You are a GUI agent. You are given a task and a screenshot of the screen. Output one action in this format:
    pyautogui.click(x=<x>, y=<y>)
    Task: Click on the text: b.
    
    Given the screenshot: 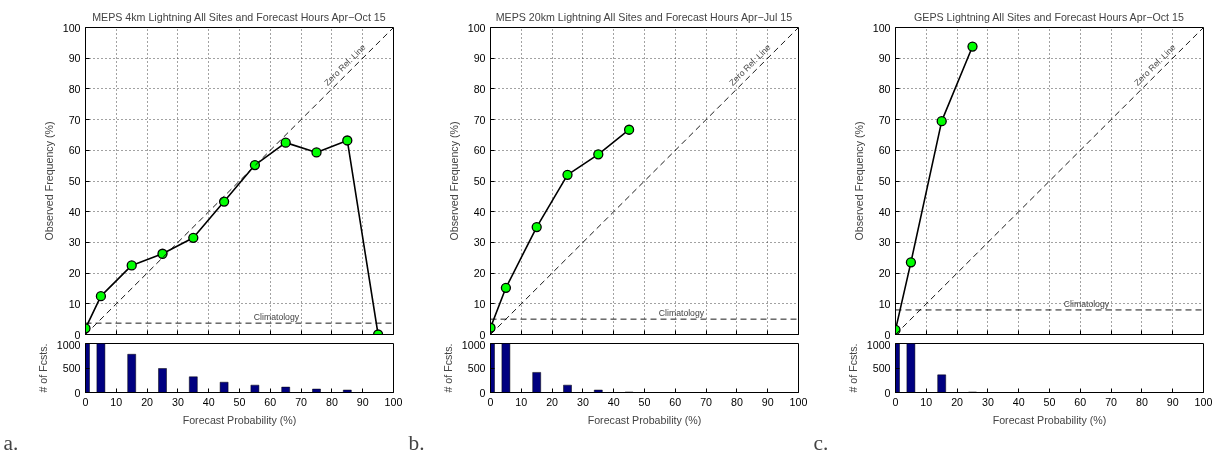 What is the action you would take?
    pyautogui.click(x=416, y=442)
    